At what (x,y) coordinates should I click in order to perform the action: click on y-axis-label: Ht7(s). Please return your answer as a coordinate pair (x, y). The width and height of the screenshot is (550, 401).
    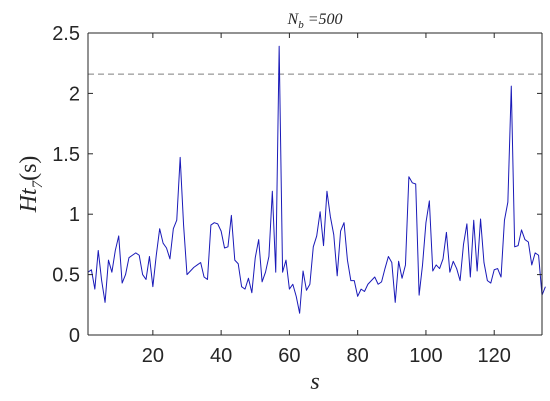
    Looking at the image, I should click on (31, 185).